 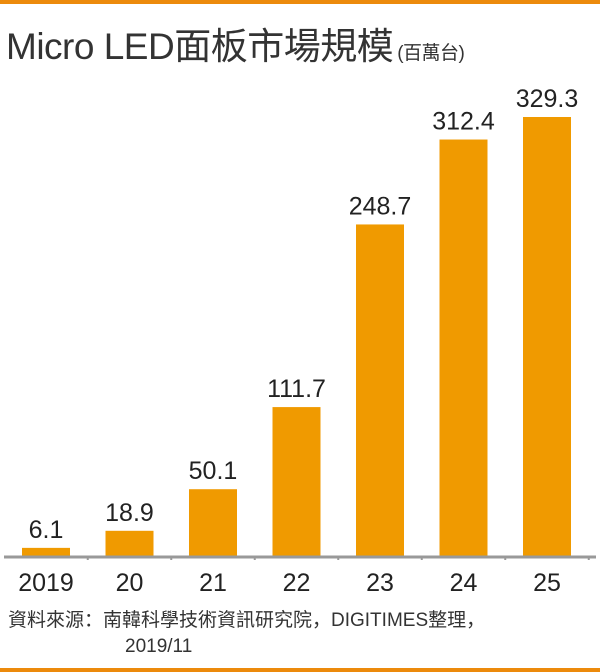 I want to click on data-label-25: 329.3, so click(x=547, y=99).